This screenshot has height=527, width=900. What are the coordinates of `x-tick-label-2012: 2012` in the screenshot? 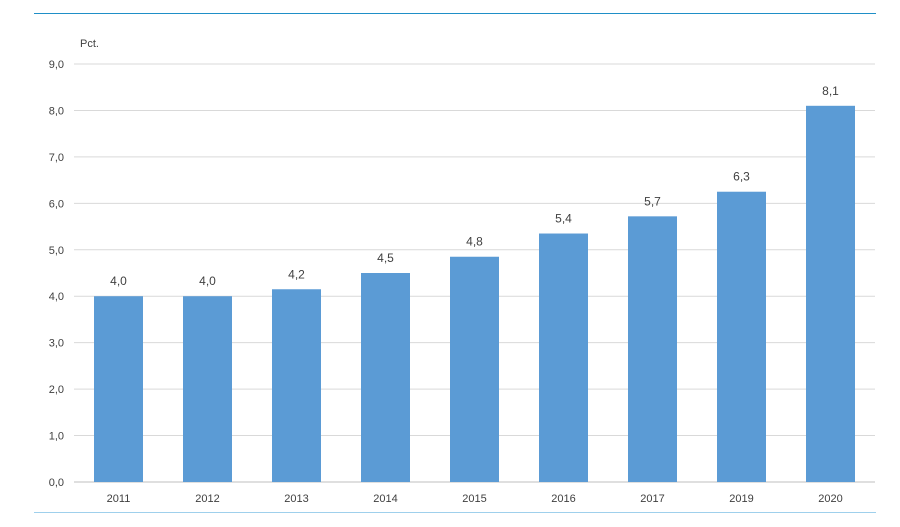 It's located at (207, 499).